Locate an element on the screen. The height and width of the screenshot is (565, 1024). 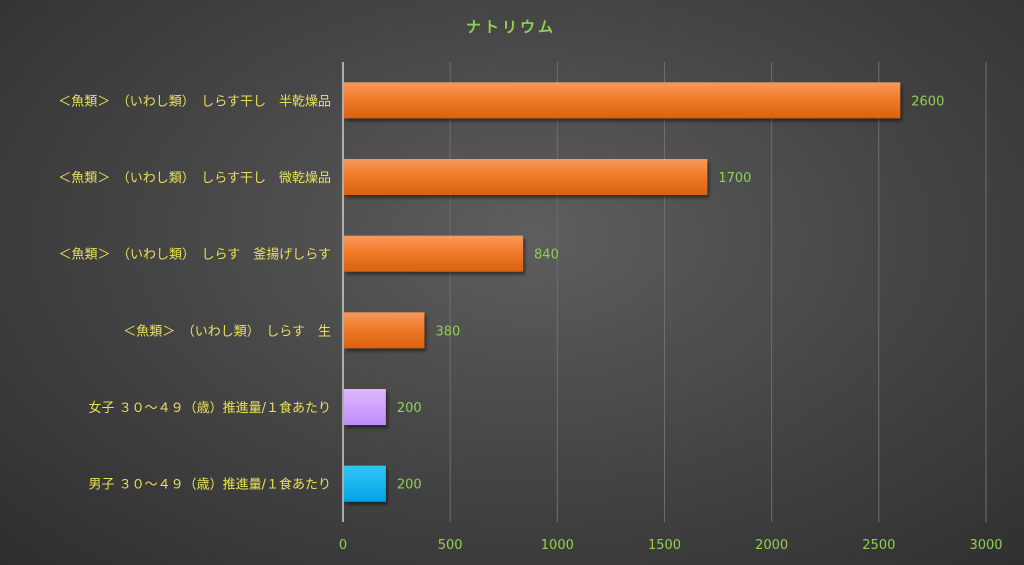
x-tick-label: 1000 is located at coordinates (557, 545).